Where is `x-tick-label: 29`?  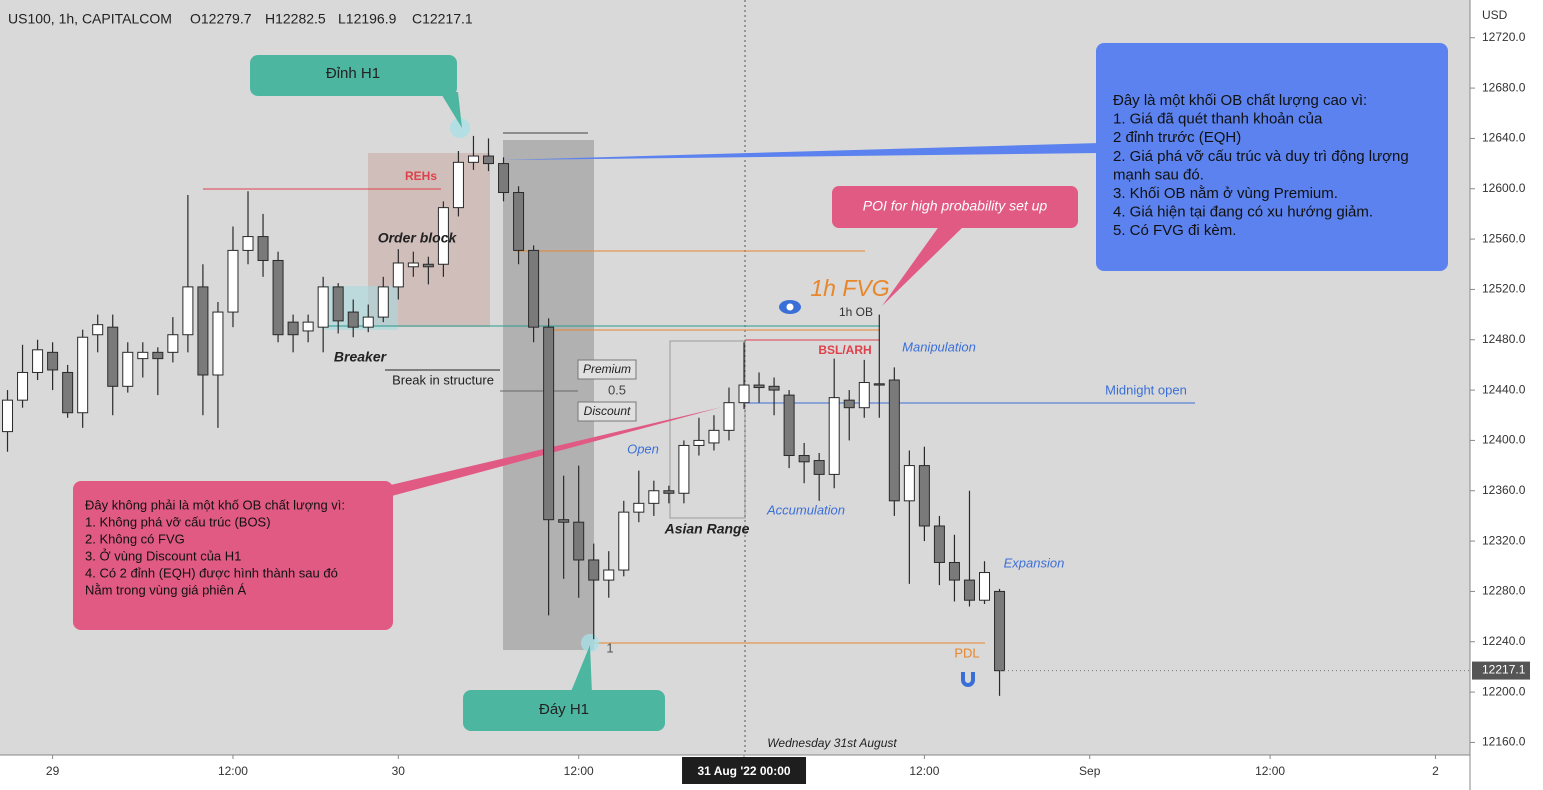 x-tick-label: 29 is located at coordinates (53, 771).